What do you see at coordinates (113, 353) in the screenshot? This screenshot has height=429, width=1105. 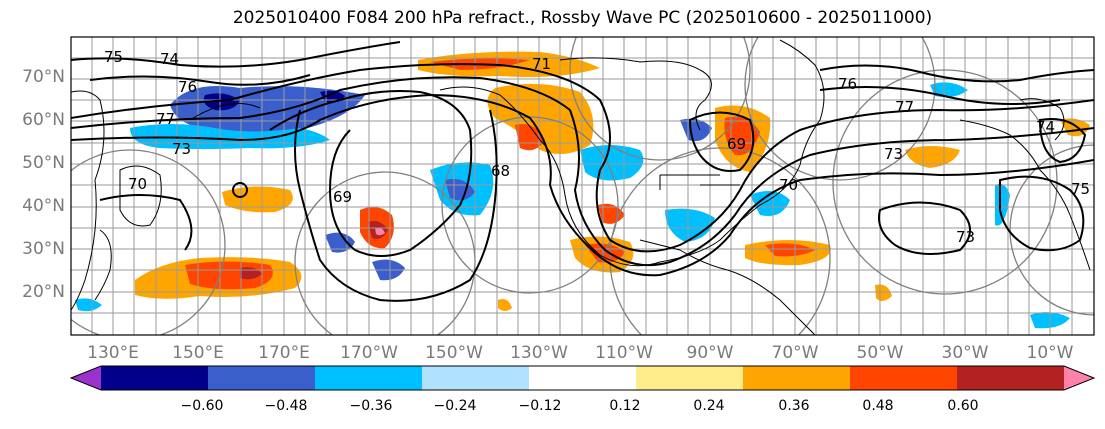 I see `lon-label: 130°E` at bounding box center [113, 353].